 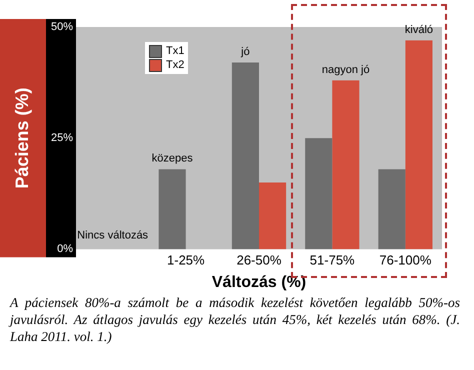 I want to click on x-tick-label: 51-75%, so click(x=333, y=260).